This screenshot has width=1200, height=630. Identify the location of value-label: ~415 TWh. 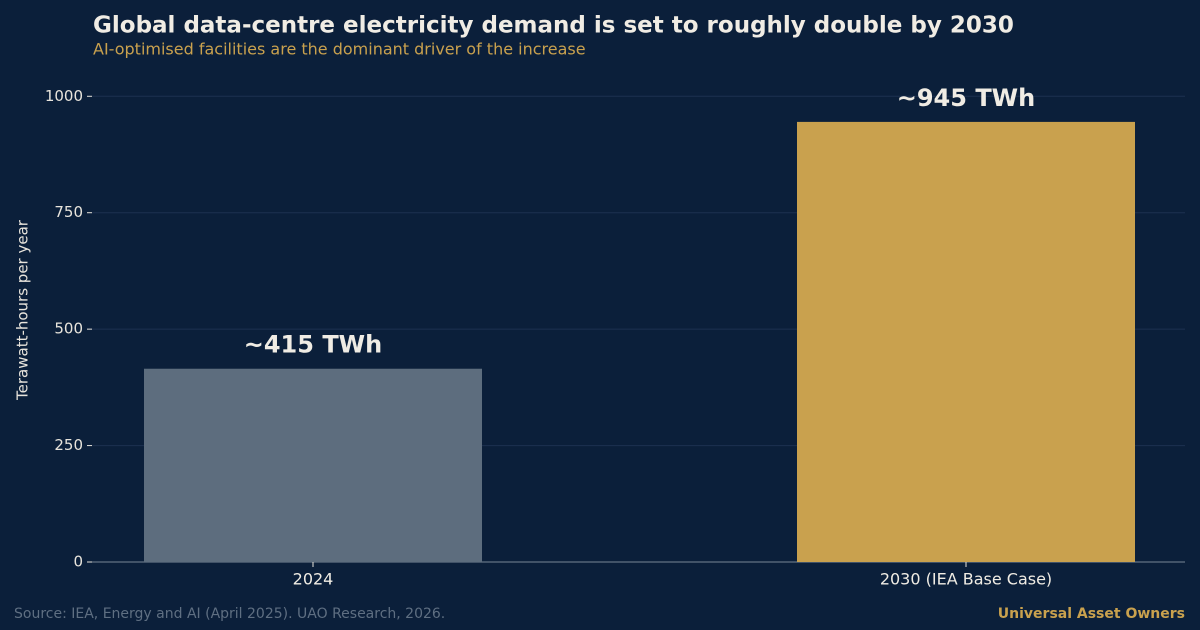
(313, 345).